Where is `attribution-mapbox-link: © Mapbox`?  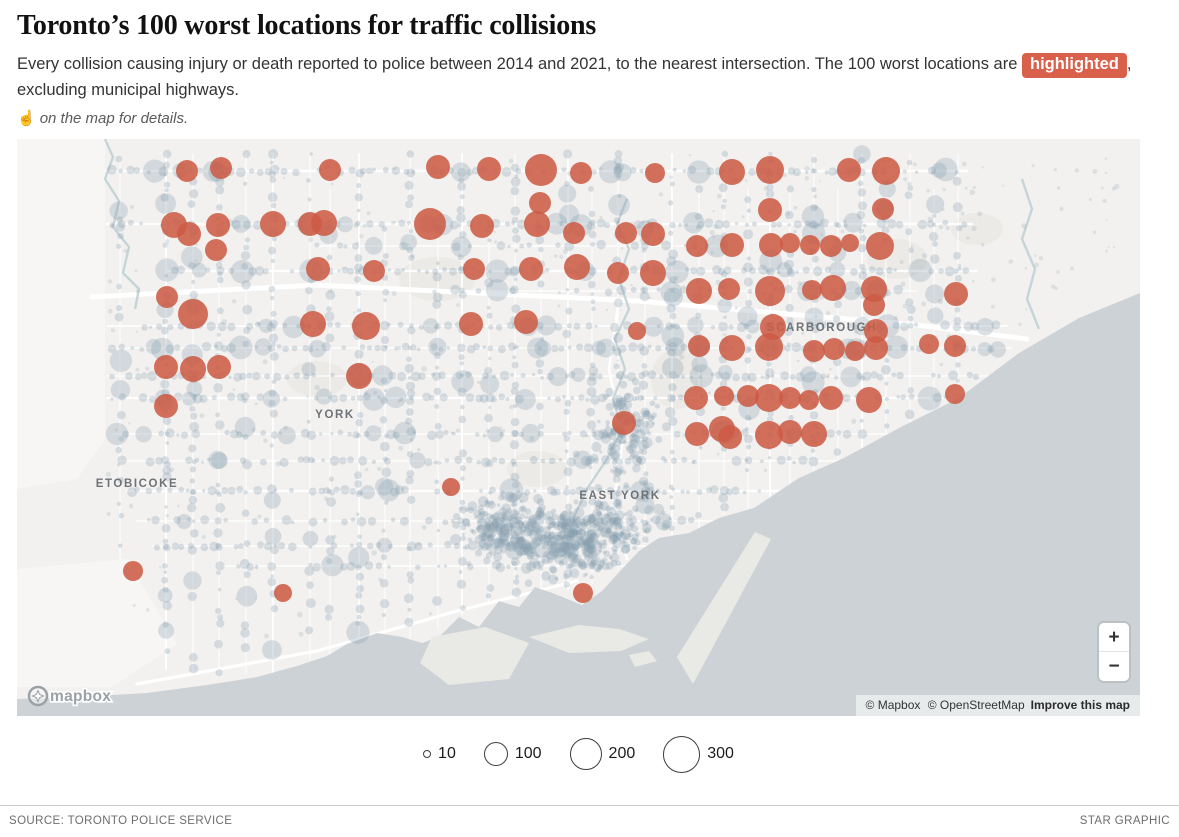
attribution-mapbox-link: © Mapbox is located at coordinates (893, 705).